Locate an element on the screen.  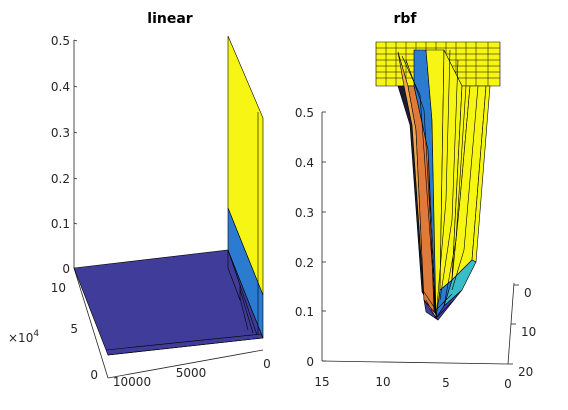
rbf-x-tick-label: 15 is located at coordinates (321, 382).